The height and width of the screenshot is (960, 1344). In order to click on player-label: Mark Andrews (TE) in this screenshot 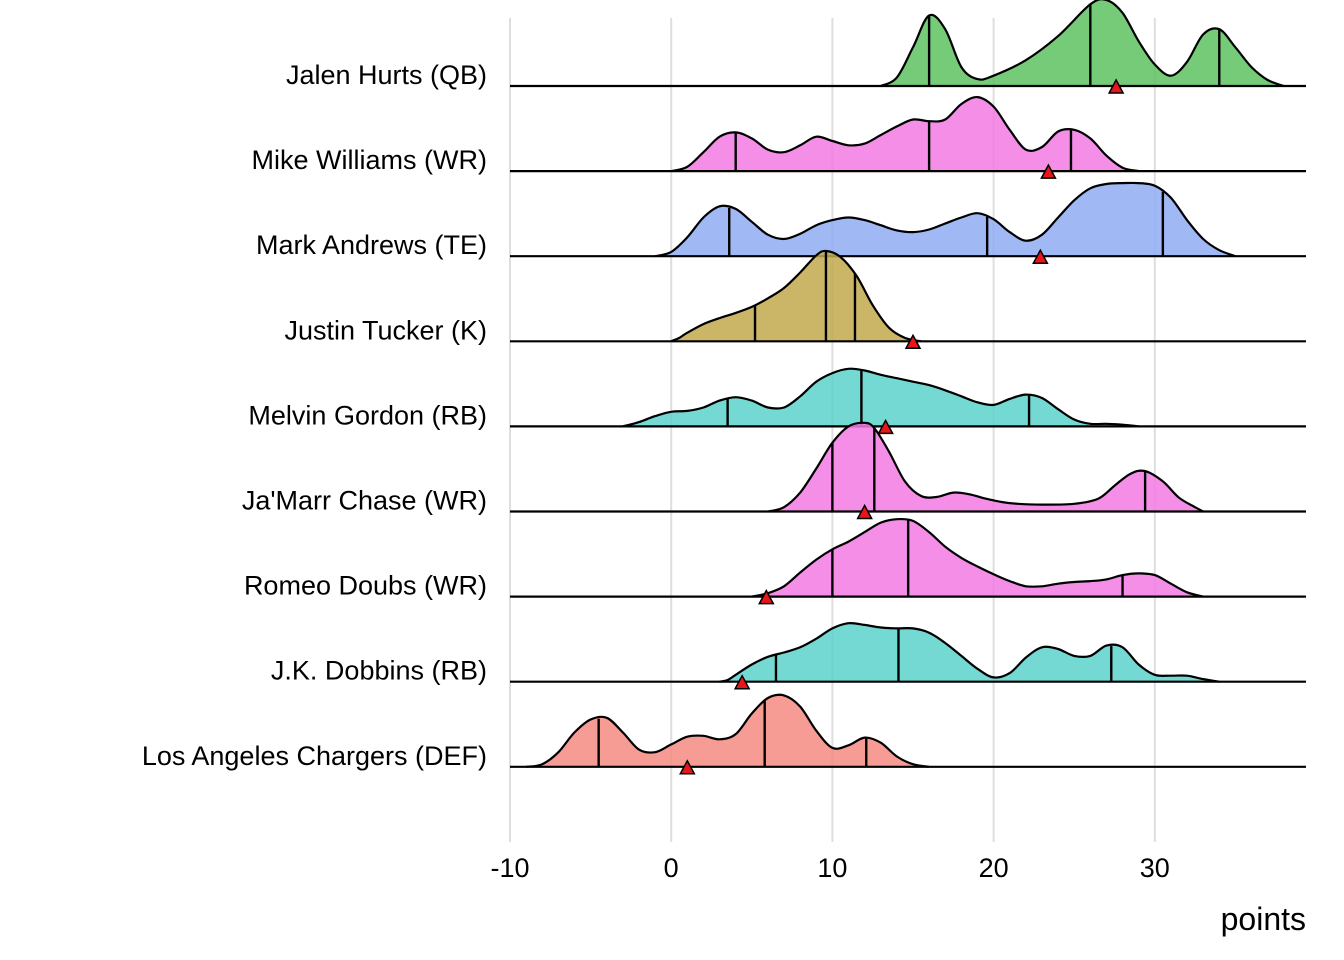, I will do `click(371, 245)`.